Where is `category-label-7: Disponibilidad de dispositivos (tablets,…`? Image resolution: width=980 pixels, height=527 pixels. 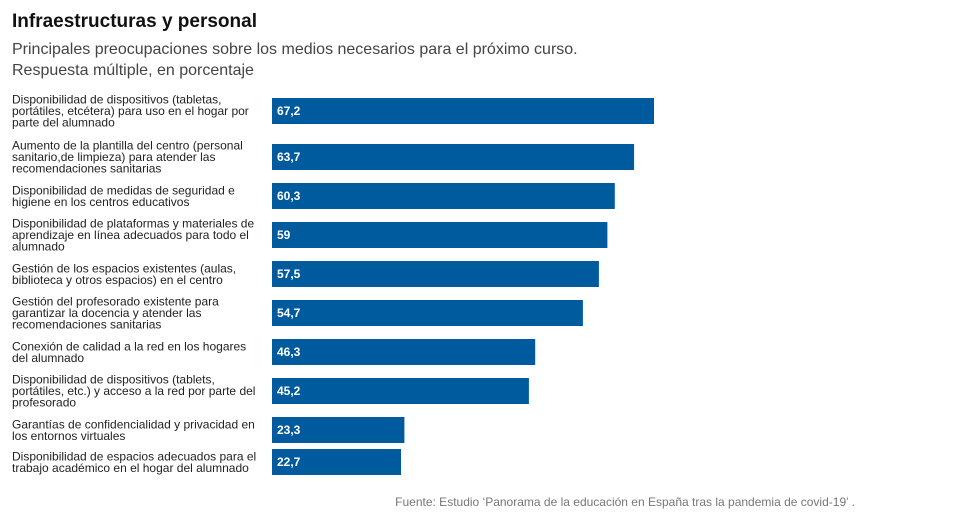 category-label-7: Disponibilidad de dispositivos (tablets,… is located at coordinates (133, 391).